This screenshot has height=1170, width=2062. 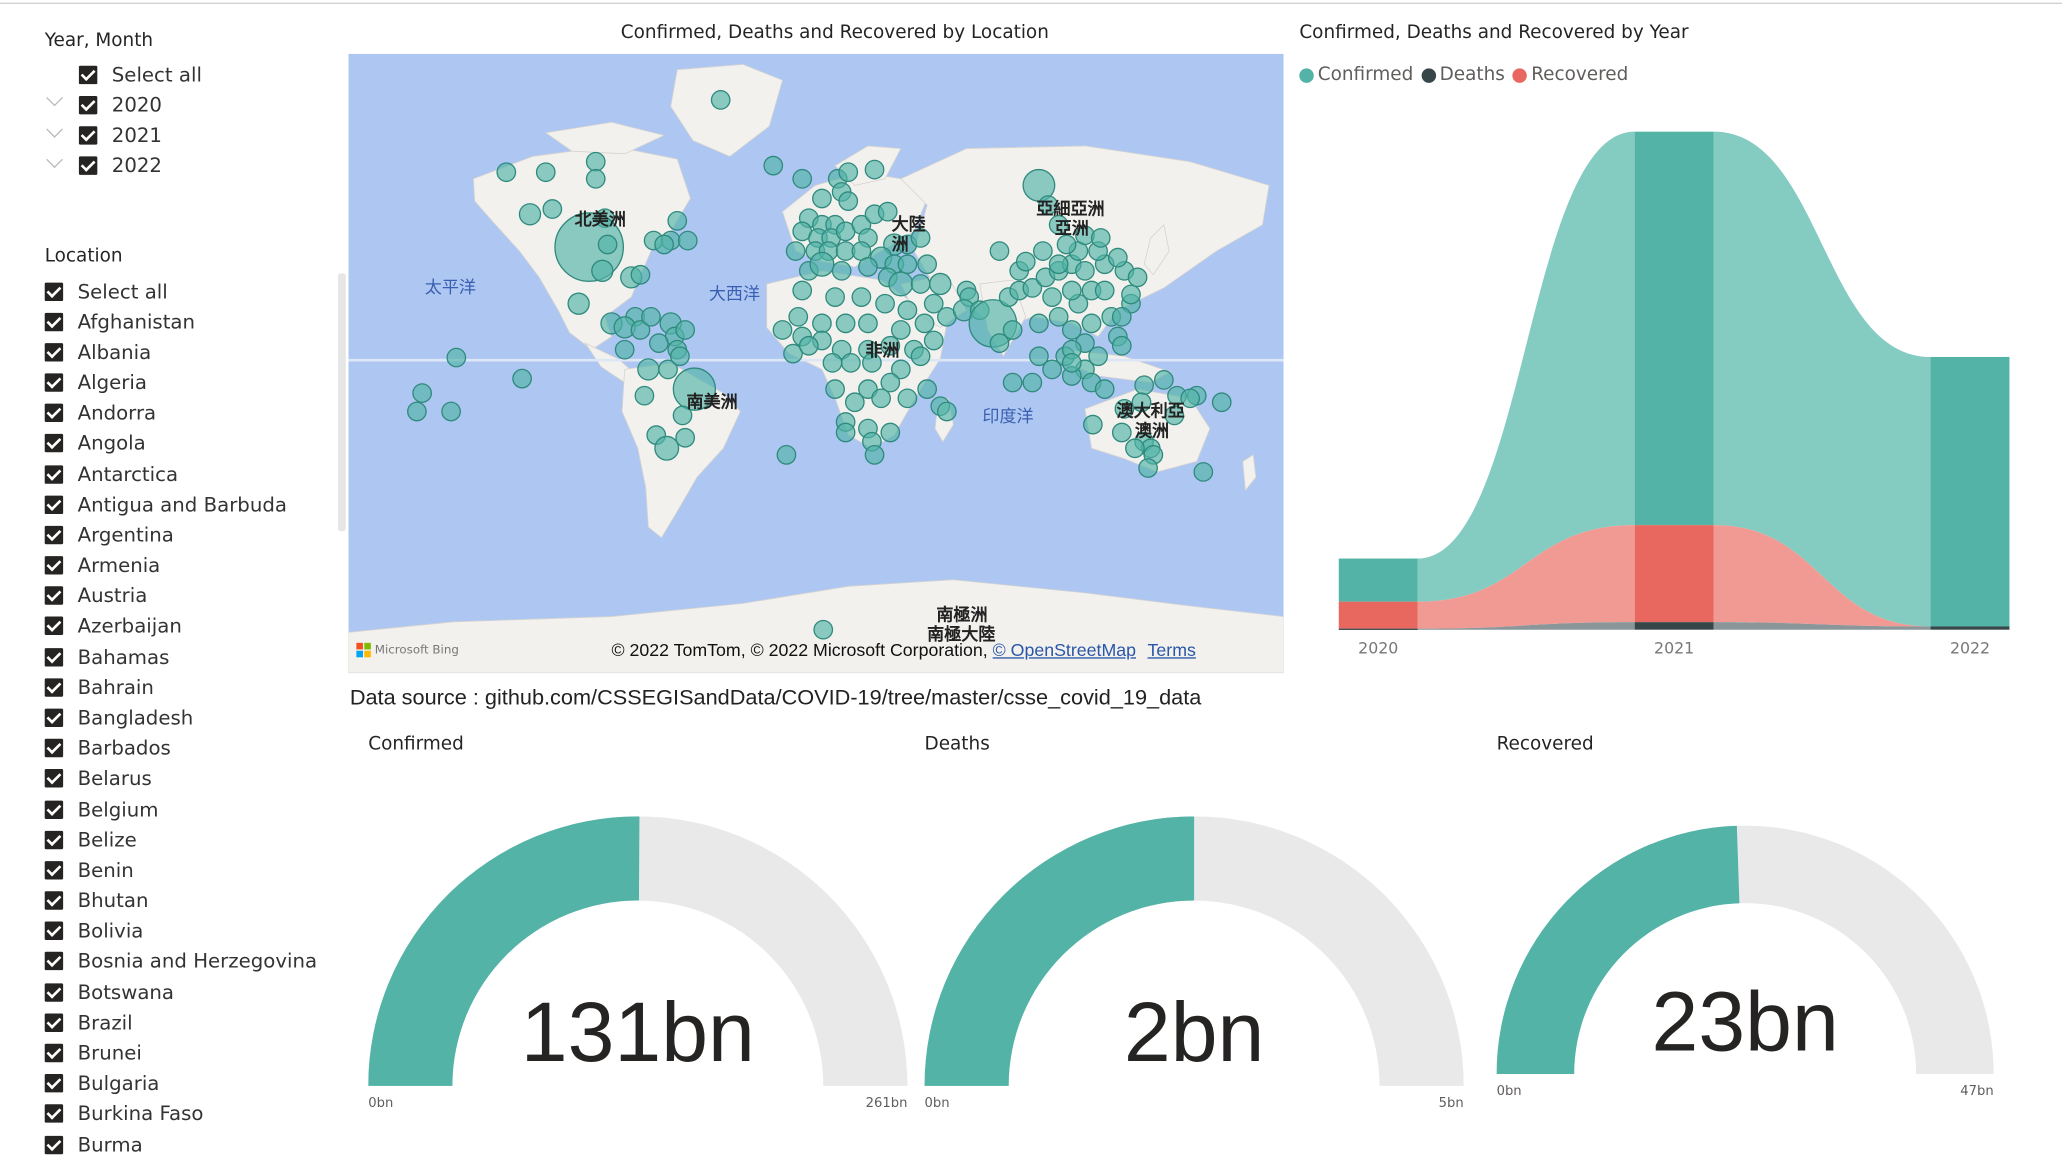 What do you see at coordinates (101, 809) in the screenshot?
I see `location-option: Belgium` at bounding box center [101, 809].